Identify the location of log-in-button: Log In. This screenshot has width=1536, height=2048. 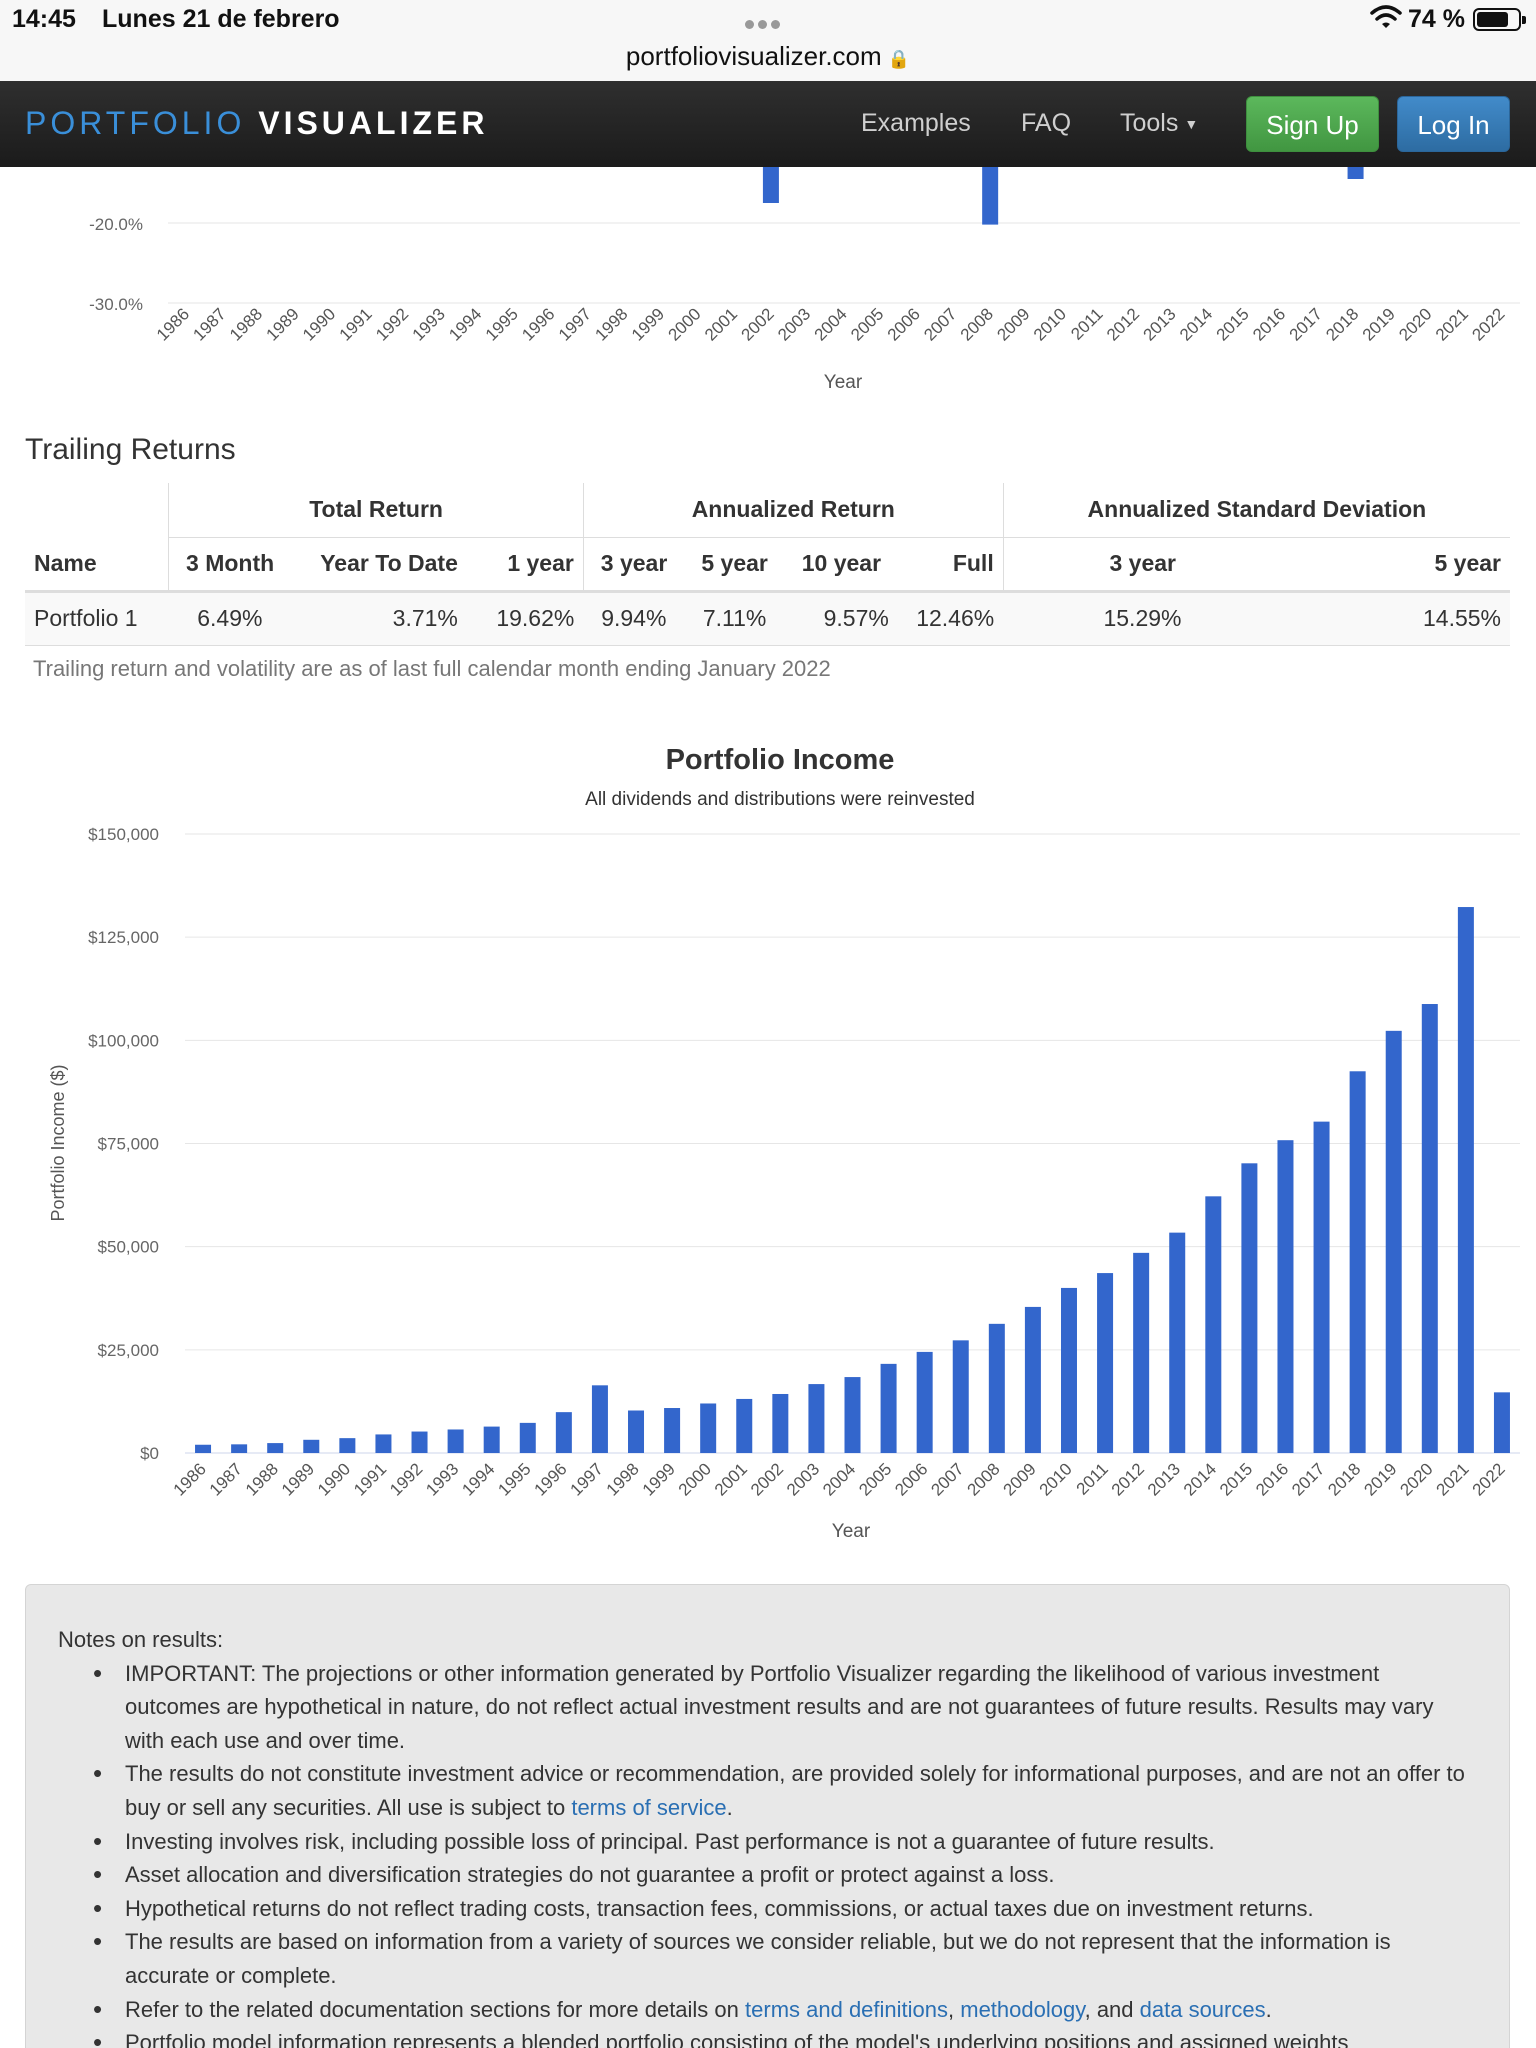
(1453, 124).